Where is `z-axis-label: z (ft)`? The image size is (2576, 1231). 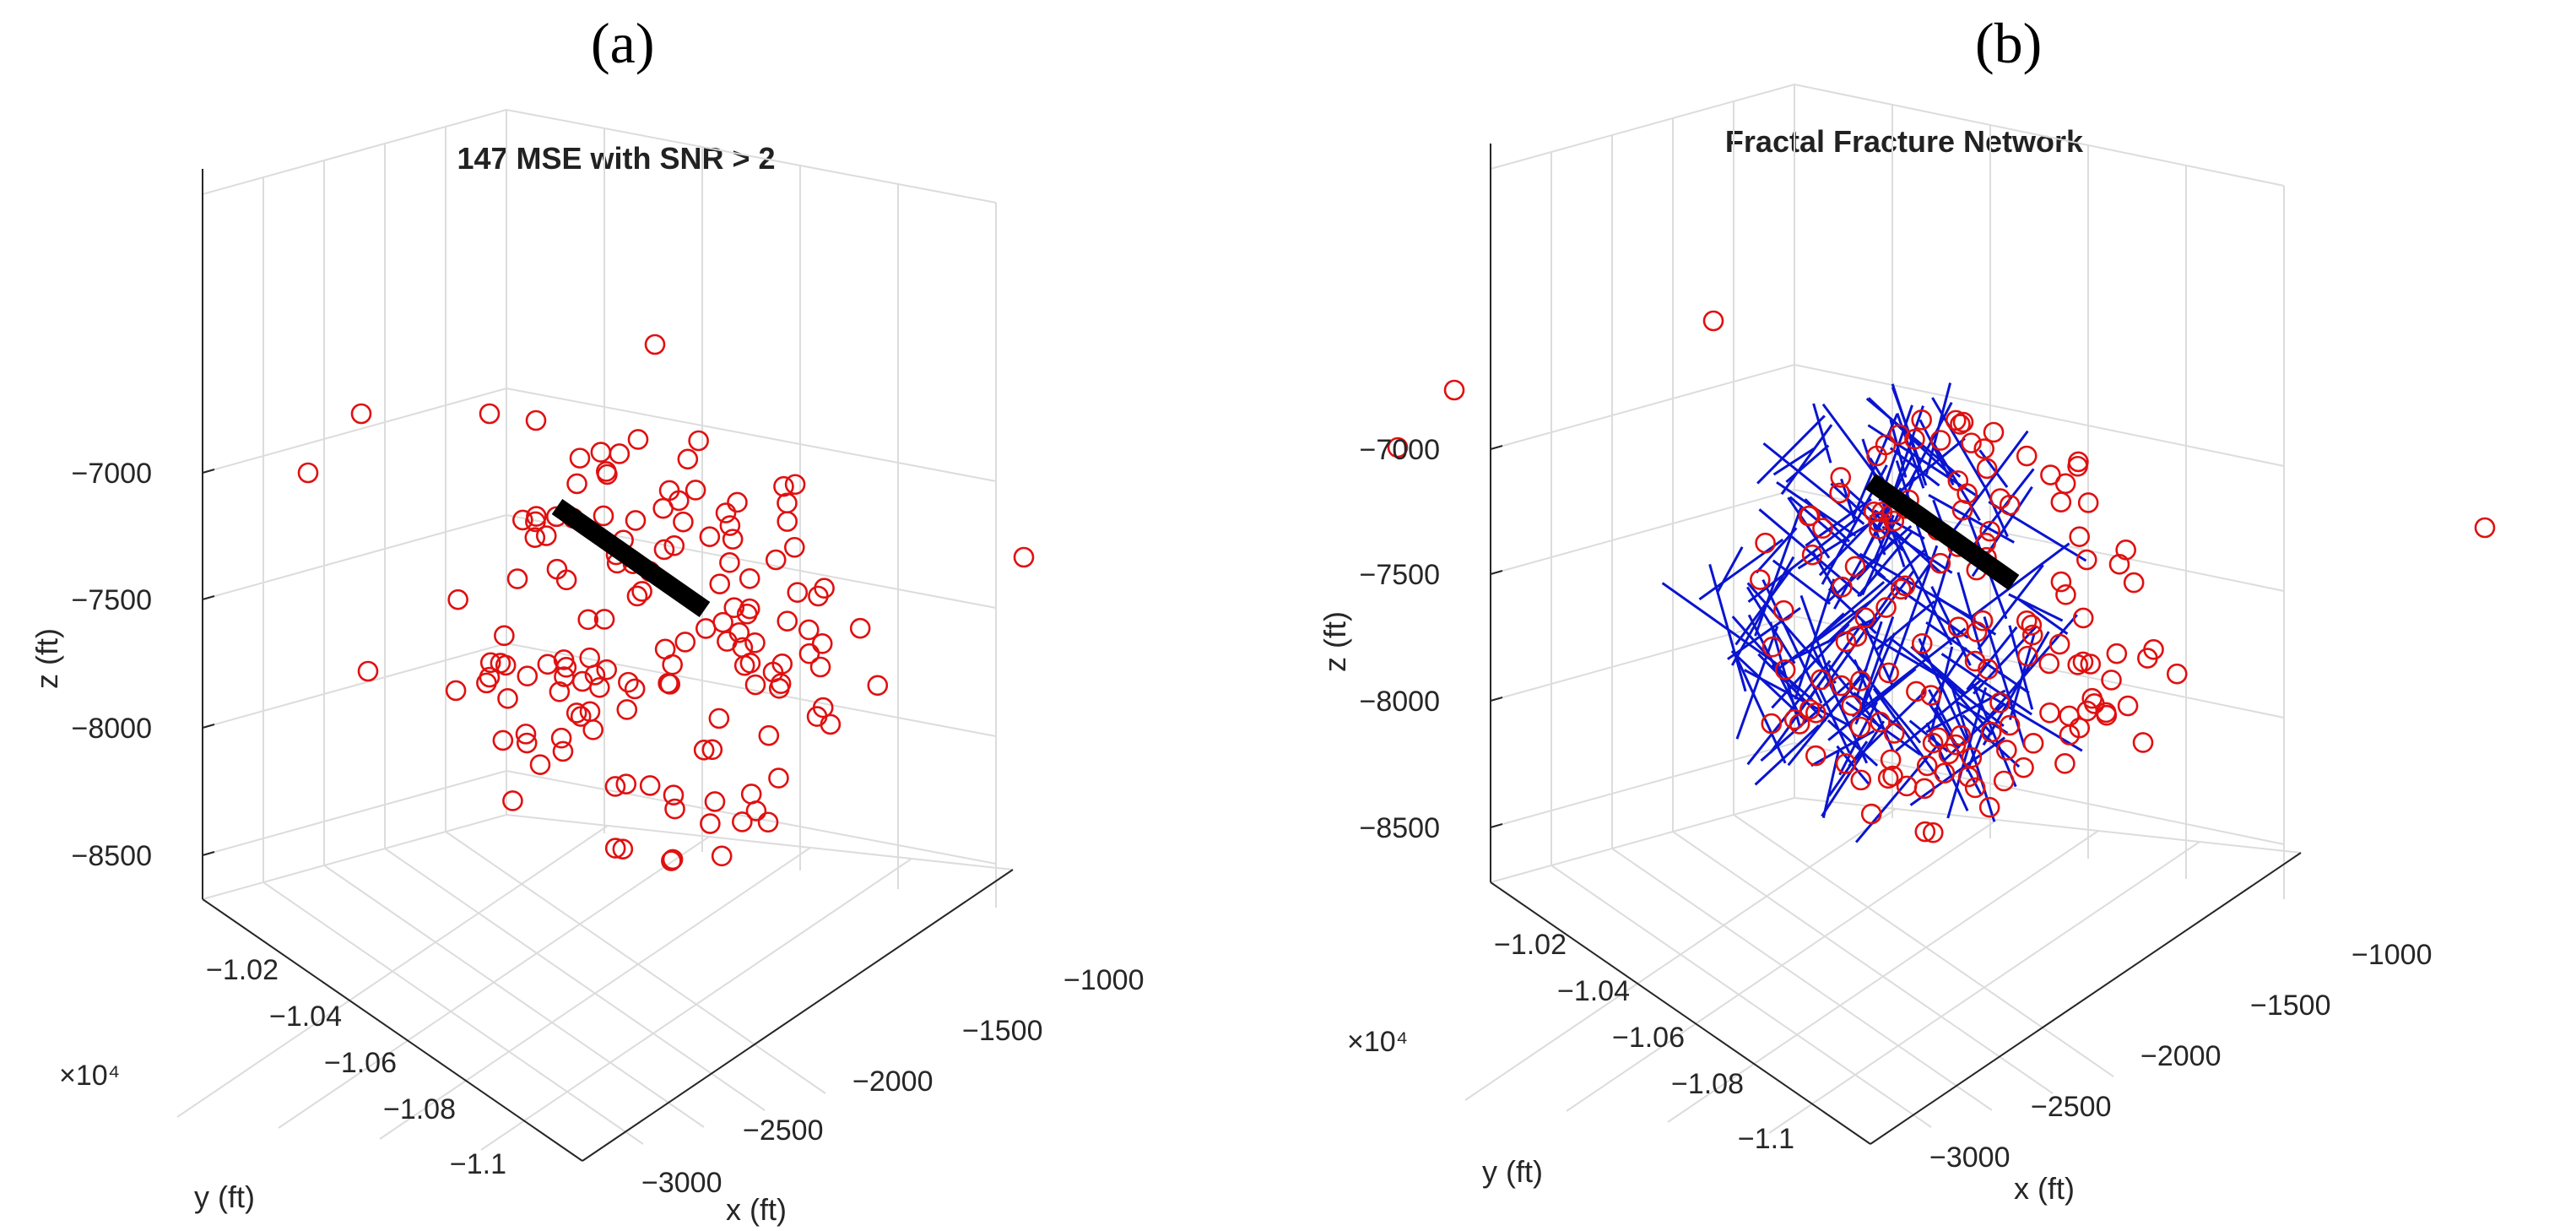 z-axis-label: z (ft) is located at coordinates (1335, 642).